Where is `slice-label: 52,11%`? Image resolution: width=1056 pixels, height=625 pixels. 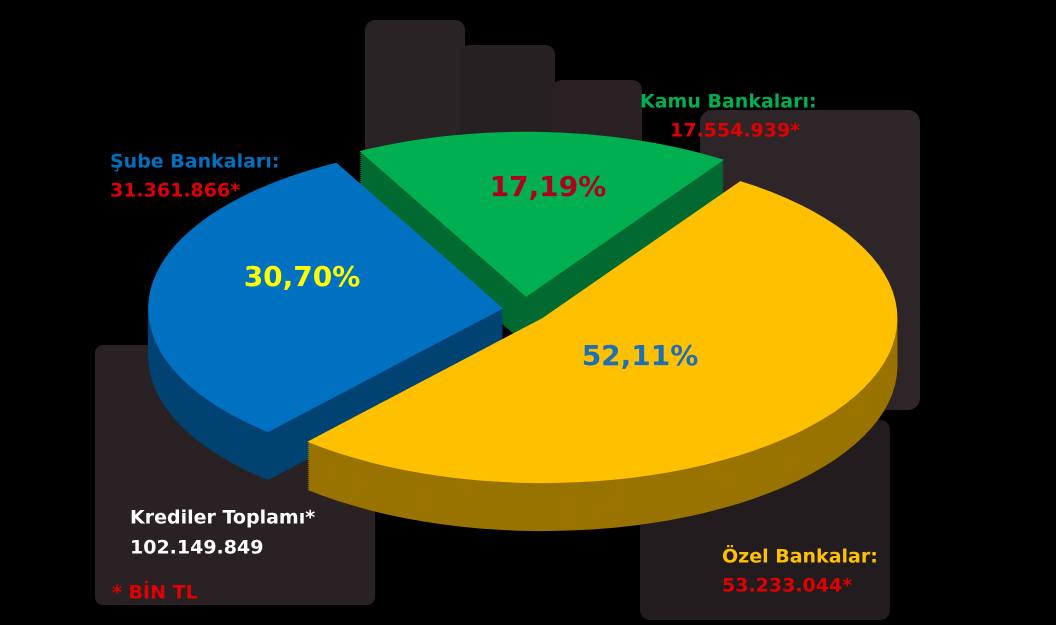 slice-label: 52,11% is located at coordinates (640, 355).